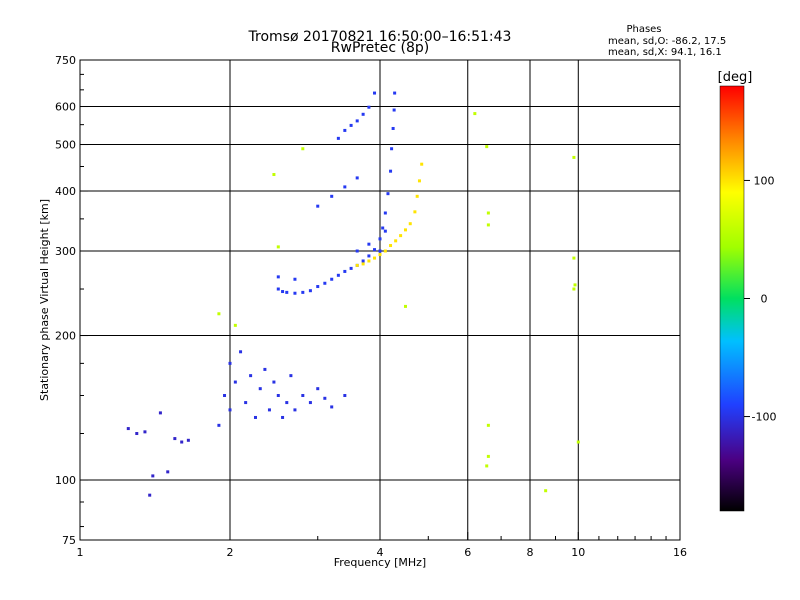 The image size is (800, 600). What do you see at coordinates (71, 300) in the screenshot?
I see `y-axis: 75 100 200 300 400 500 600 750` at bounding box center [71, 300].